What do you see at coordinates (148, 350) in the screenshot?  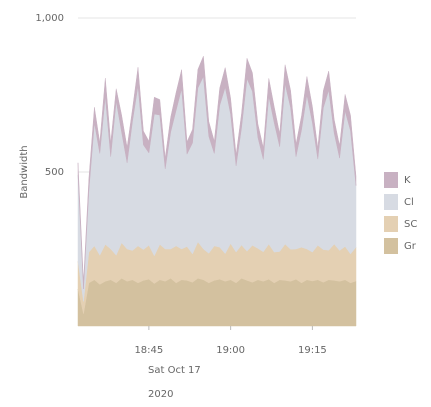 I see `x-tick-label: 18:45` at bounding box center [148, 350].